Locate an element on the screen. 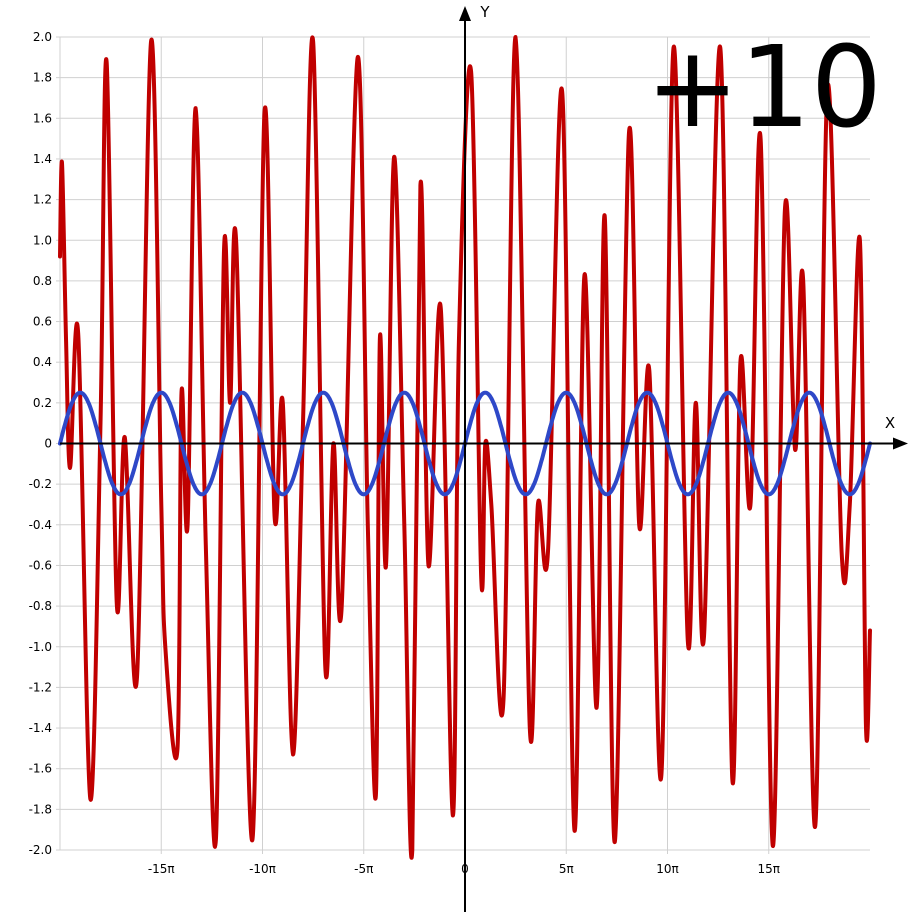  x-tick-label: 15π is located at coordinates (769, 869).